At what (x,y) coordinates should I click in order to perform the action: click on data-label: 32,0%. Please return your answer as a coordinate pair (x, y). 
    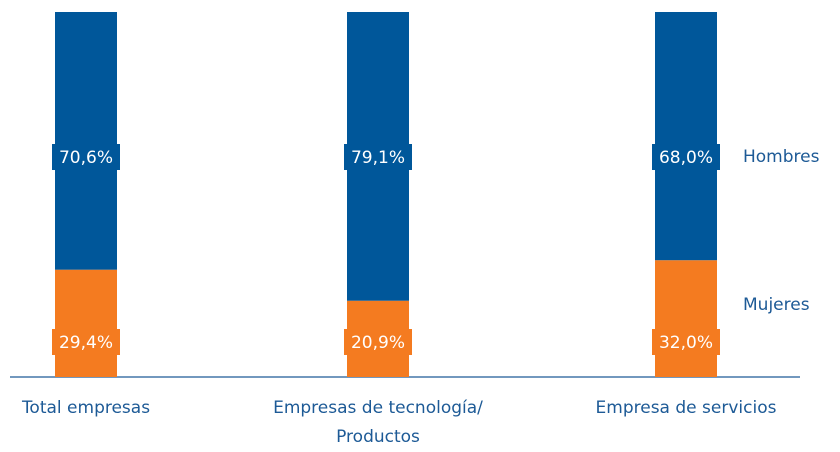
    Looking at the image, I should click on (686, 343).